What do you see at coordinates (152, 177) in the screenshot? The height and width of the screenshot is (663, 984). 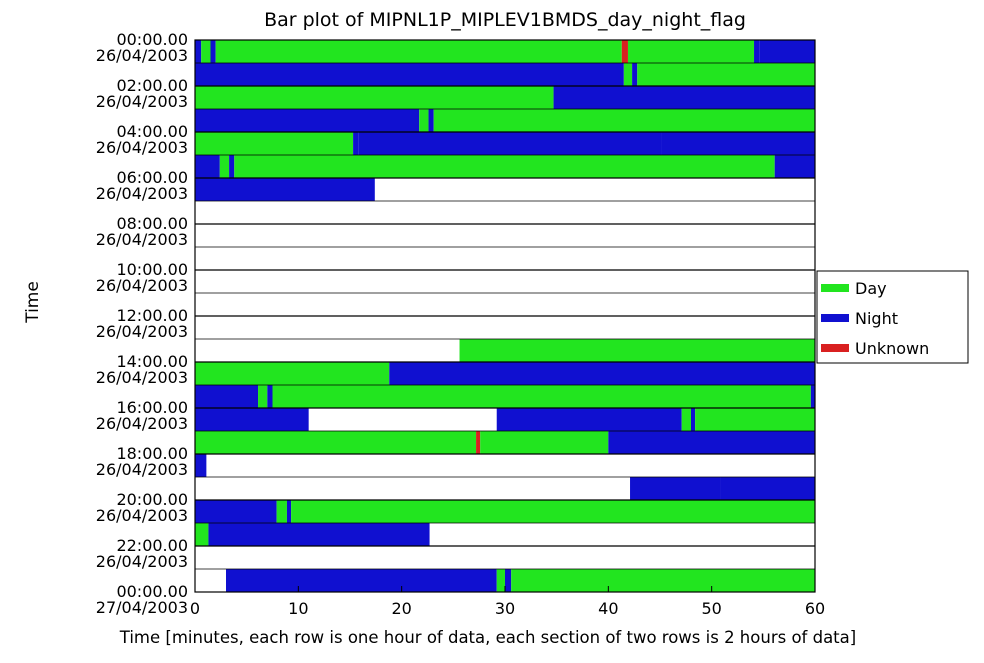 I see `y-tick-time: 06:00.00` at bounding box center [152, 177].